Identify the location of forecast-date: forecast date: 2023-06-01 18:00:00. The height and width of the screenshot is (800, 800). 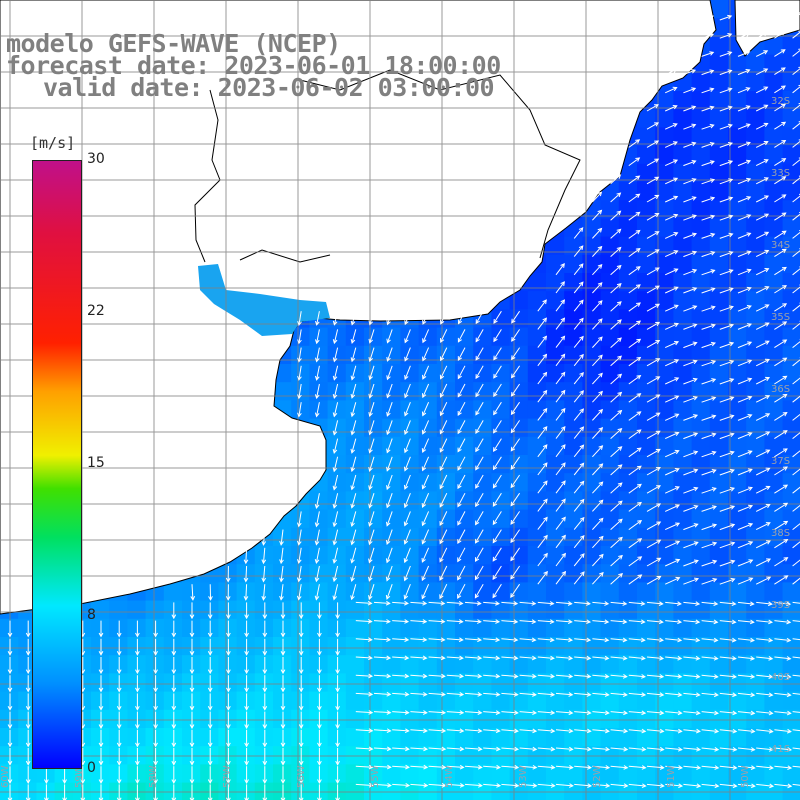
(253, 65).